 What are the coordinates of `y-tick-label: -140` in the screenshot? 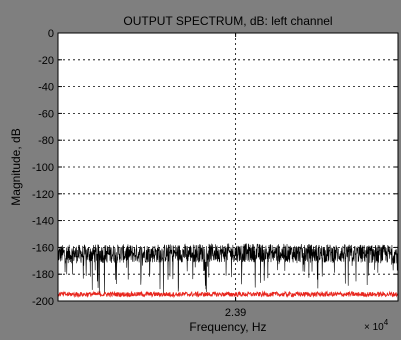 It's located at (43, 222).